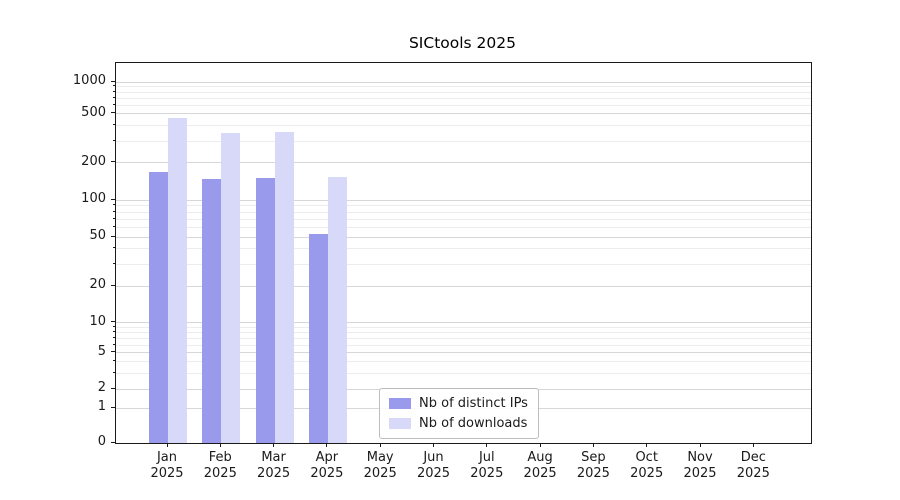 This screenshot has width=900, height=500. I want to click on x-tick-label-month: Sep, so click(593, 457).